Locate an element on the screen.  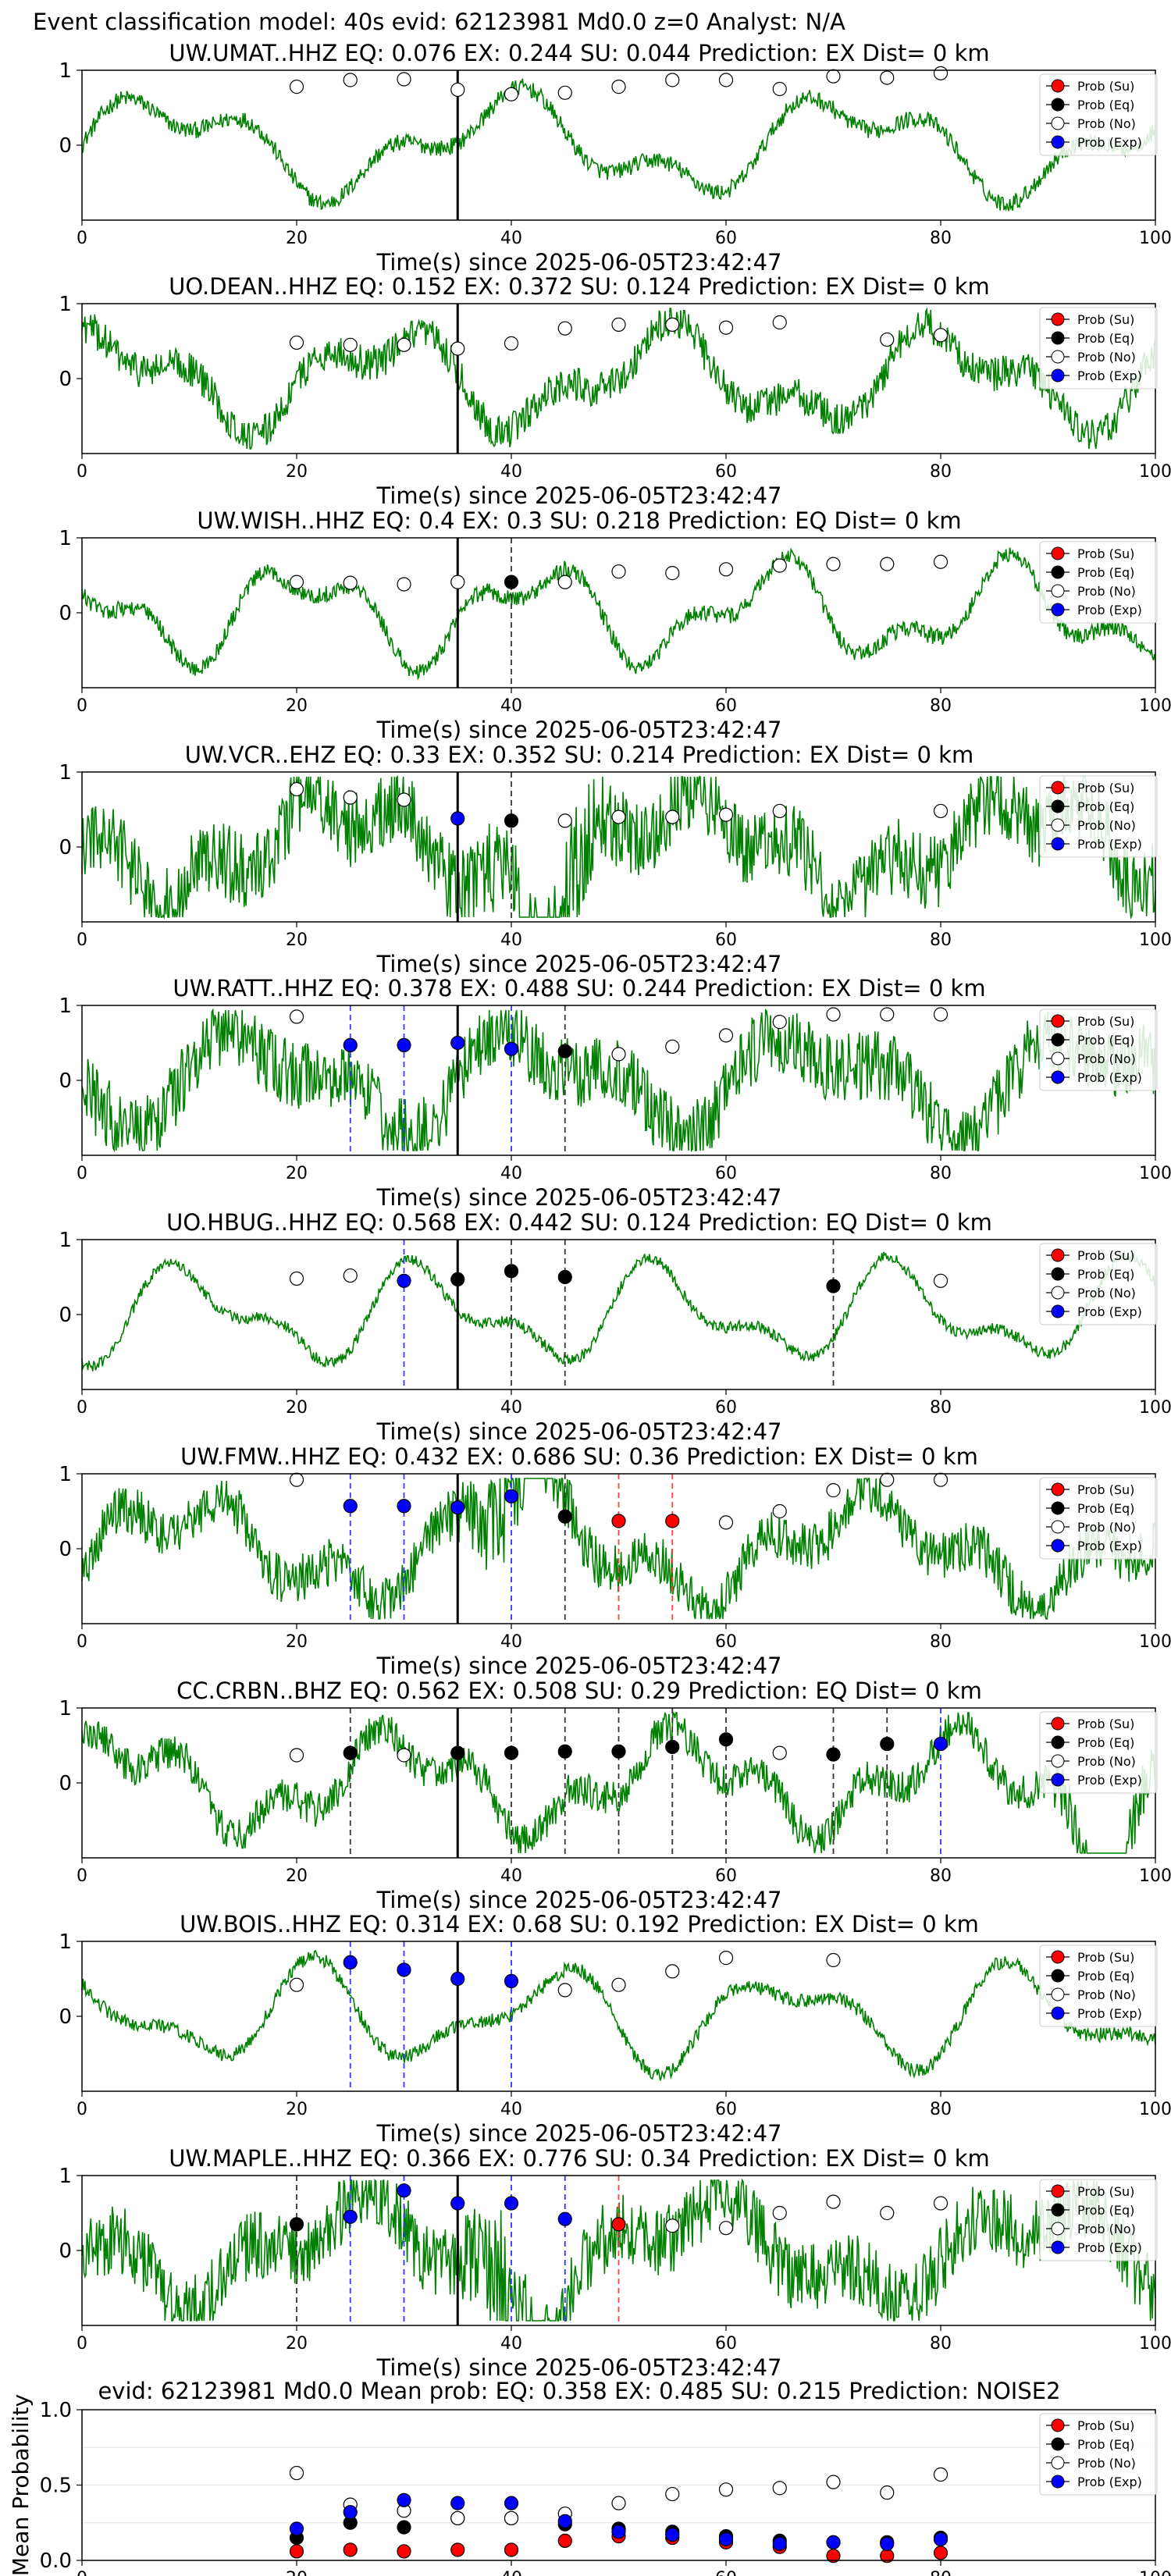
mean-point-eq is located at coordinates (404, 2527).